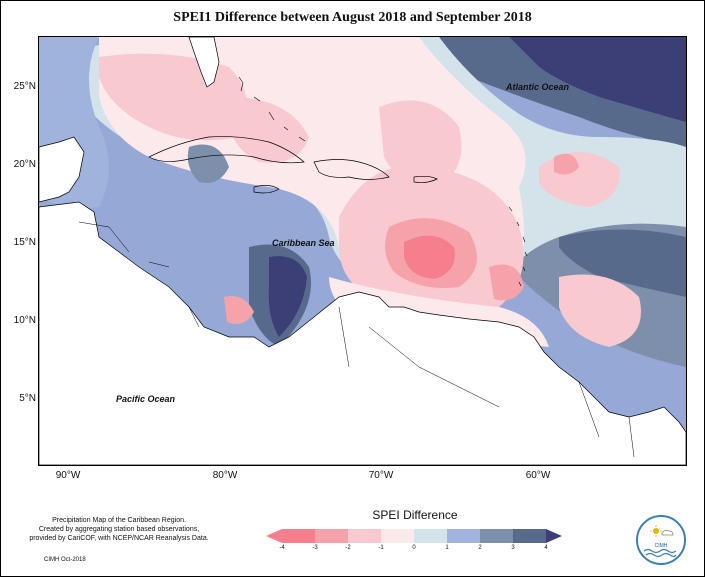 The width and height of the screenshot is (705, 577). What do you see at coordinates (68, 475) in the screenshot?
I see `lon-label-90w: 90°W` at bounding box center [68, 475].